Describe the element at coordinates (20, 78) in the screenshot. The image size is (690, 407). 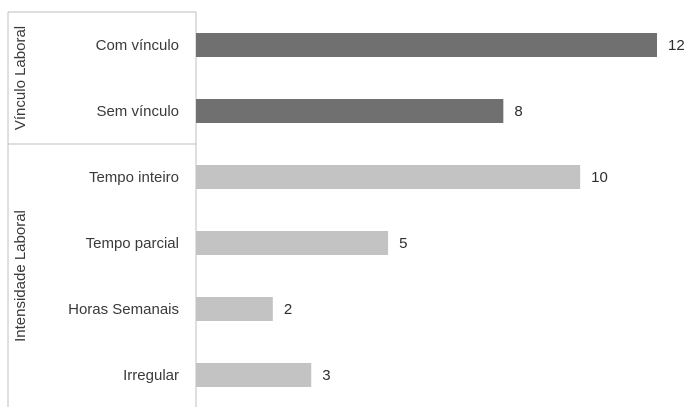
I see `group-label-vinculo-laboral: Vínculo Laboral` at that location.